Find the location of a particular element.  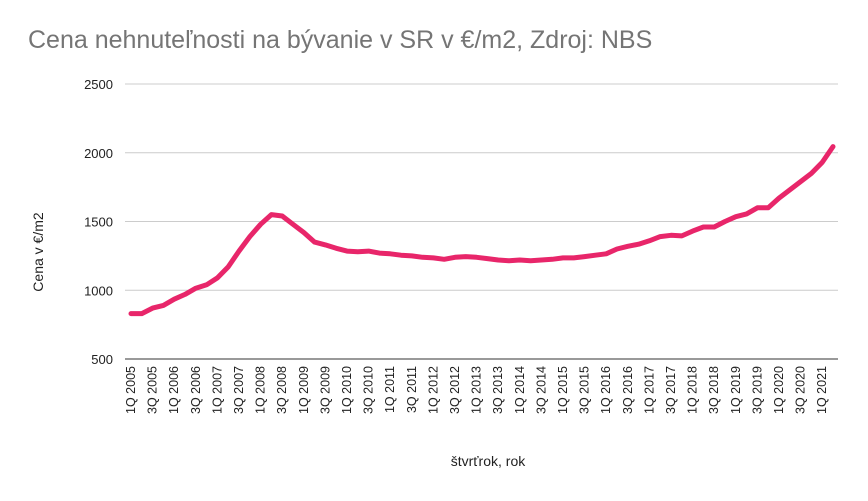

x-tick-label: 3Q 2018 is located at coordinates (714, 390).